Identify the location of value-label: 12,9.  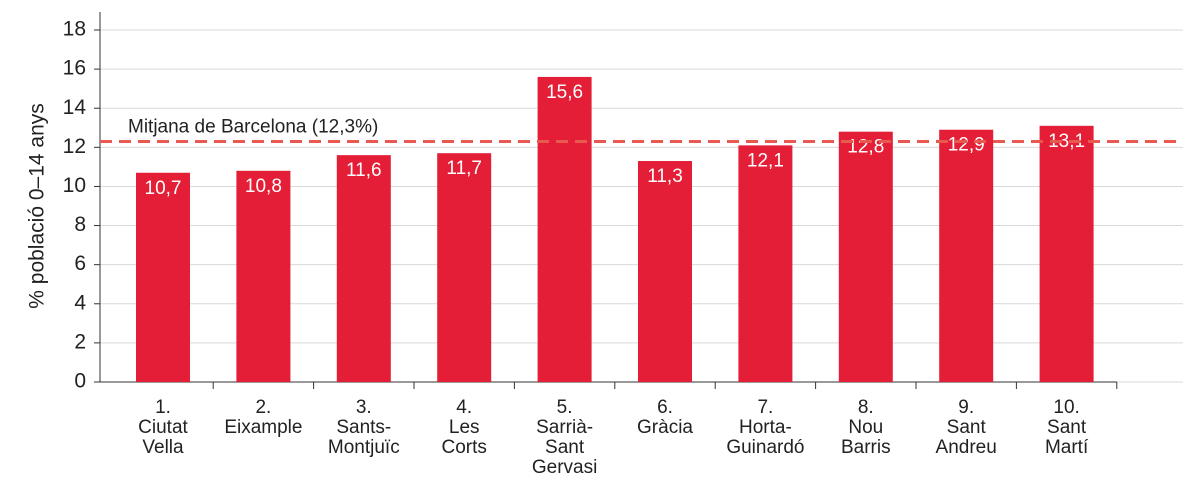
(966, 145).